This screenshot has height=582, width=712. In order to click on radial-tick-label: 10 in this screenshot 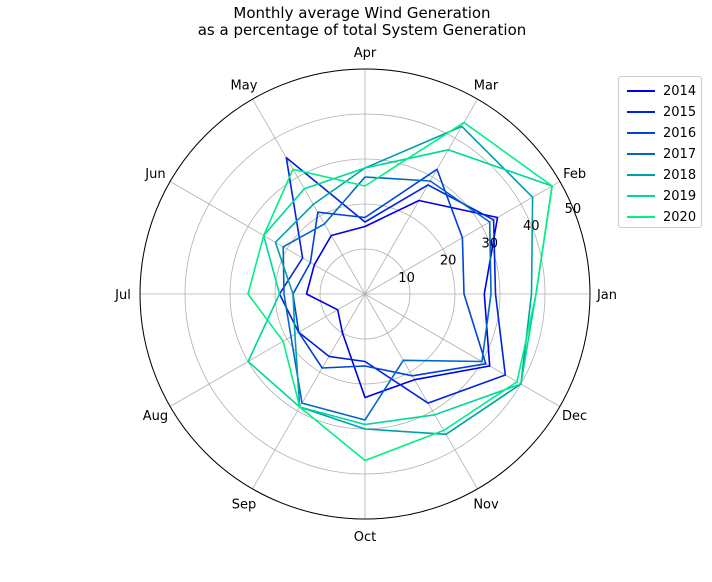, I will do `click(406, 278)`.